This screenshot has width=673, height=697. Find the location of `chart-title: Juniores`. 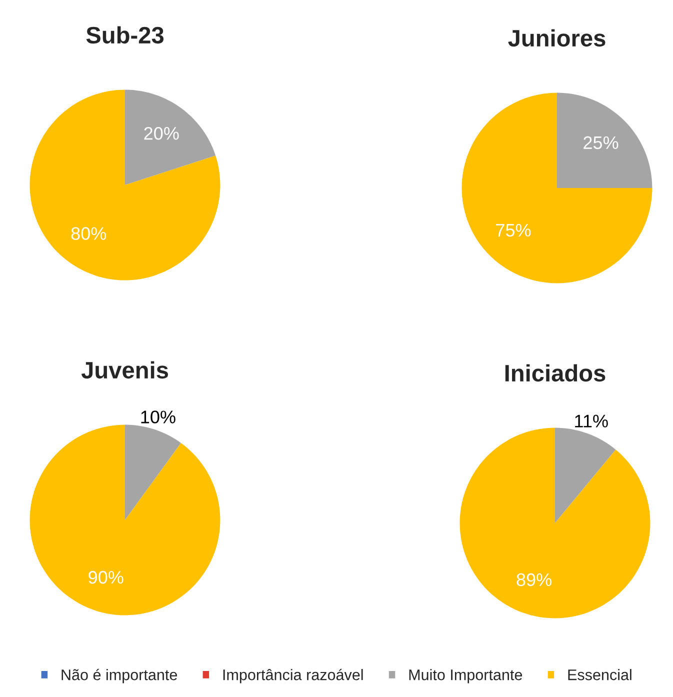

chart-title: Juniores is located at coordinates (557, 38).